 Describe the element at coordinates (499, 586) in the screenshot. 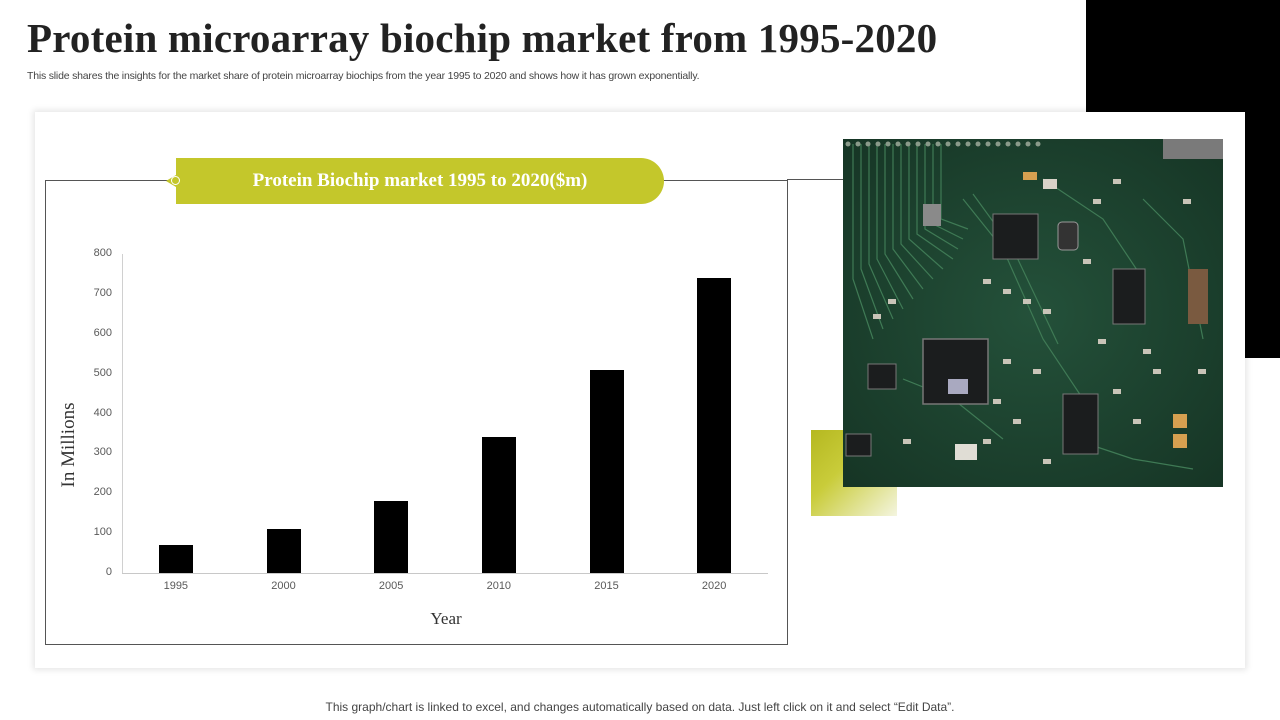

I see `x-tick-label: 2010` at that location.